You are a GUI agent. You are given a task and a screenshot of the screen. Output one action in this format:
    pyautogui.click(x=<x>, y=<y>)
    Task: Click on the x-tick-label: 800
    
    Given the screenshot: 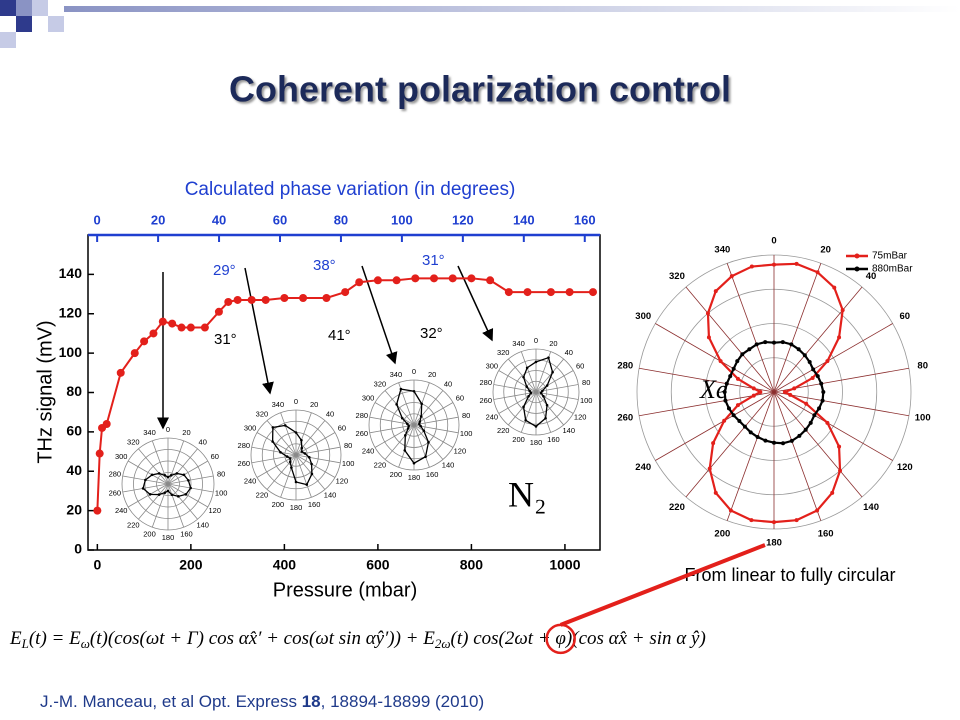 What is the action you would take?
    pyautogui.click(x=472, y=565)
    